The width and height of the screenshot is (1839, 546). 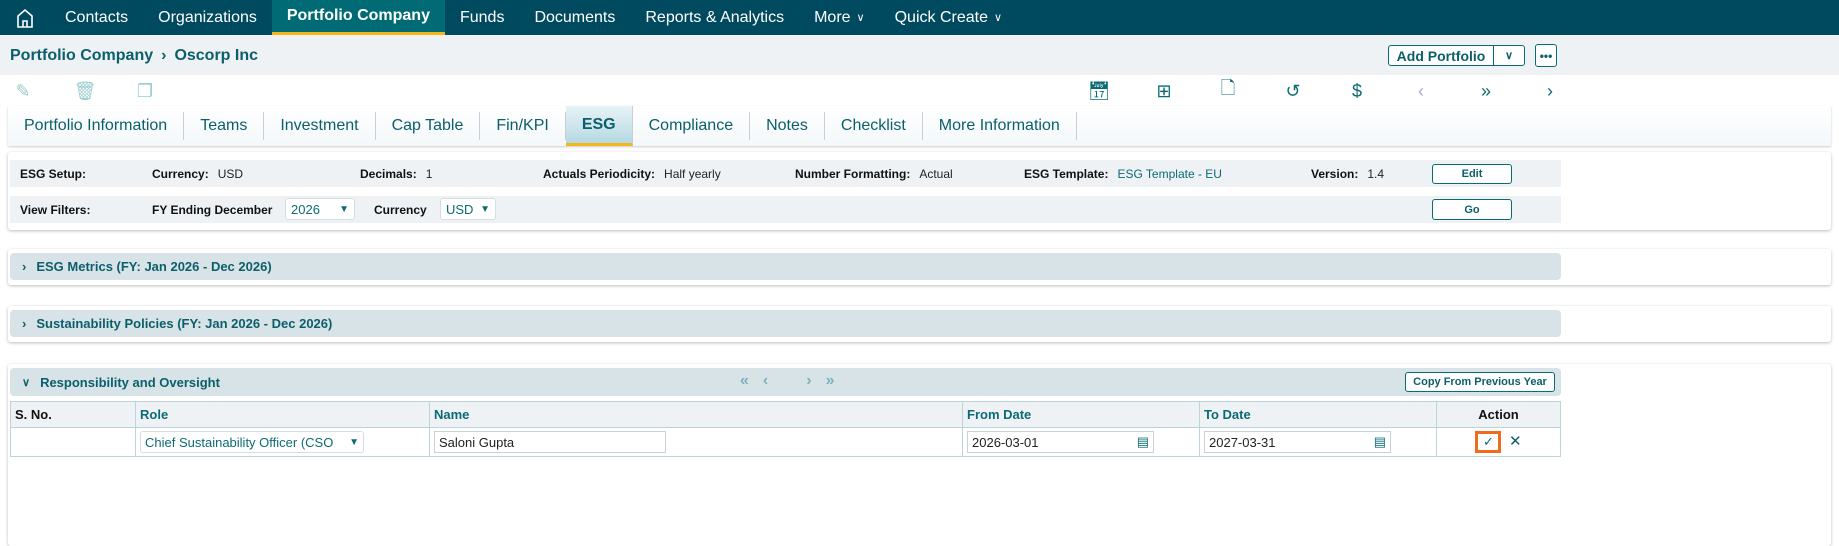 I want to click on periodicity-value: Half yearly, so click(x=692, y=174).